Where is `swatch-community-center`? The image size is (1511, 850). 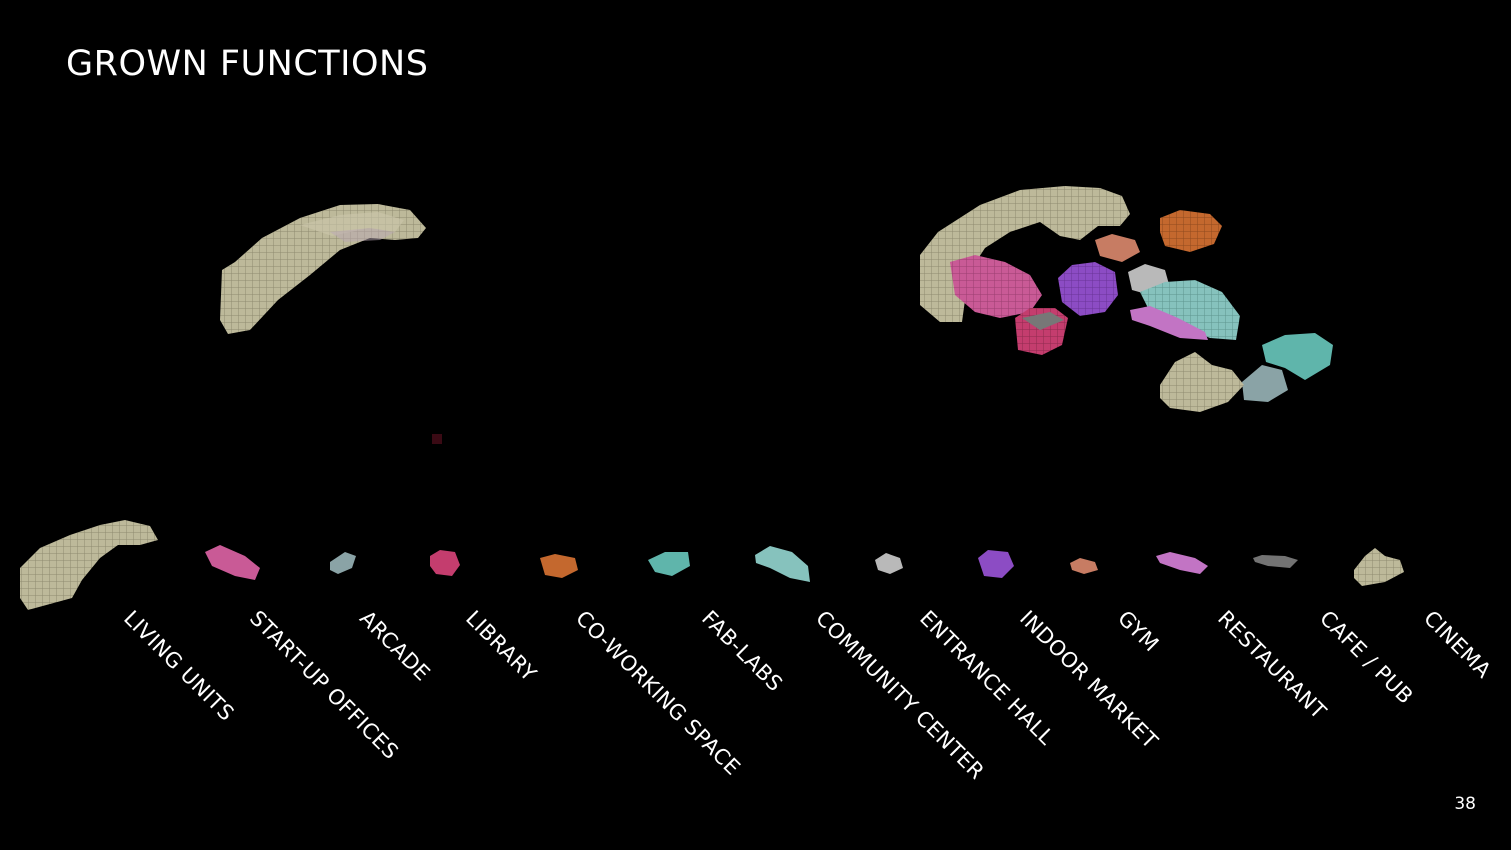 swatch-community-center is located at coordinates (782, 564).